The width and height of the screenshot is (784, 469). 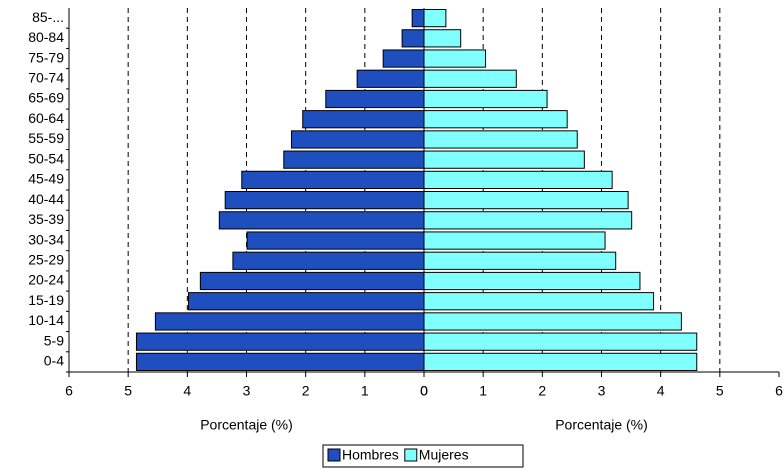 What do you see at coordinates (54, 340) in the screenshot?
I see `y-tick-label: 5-9` at bounding box center [54, 340].